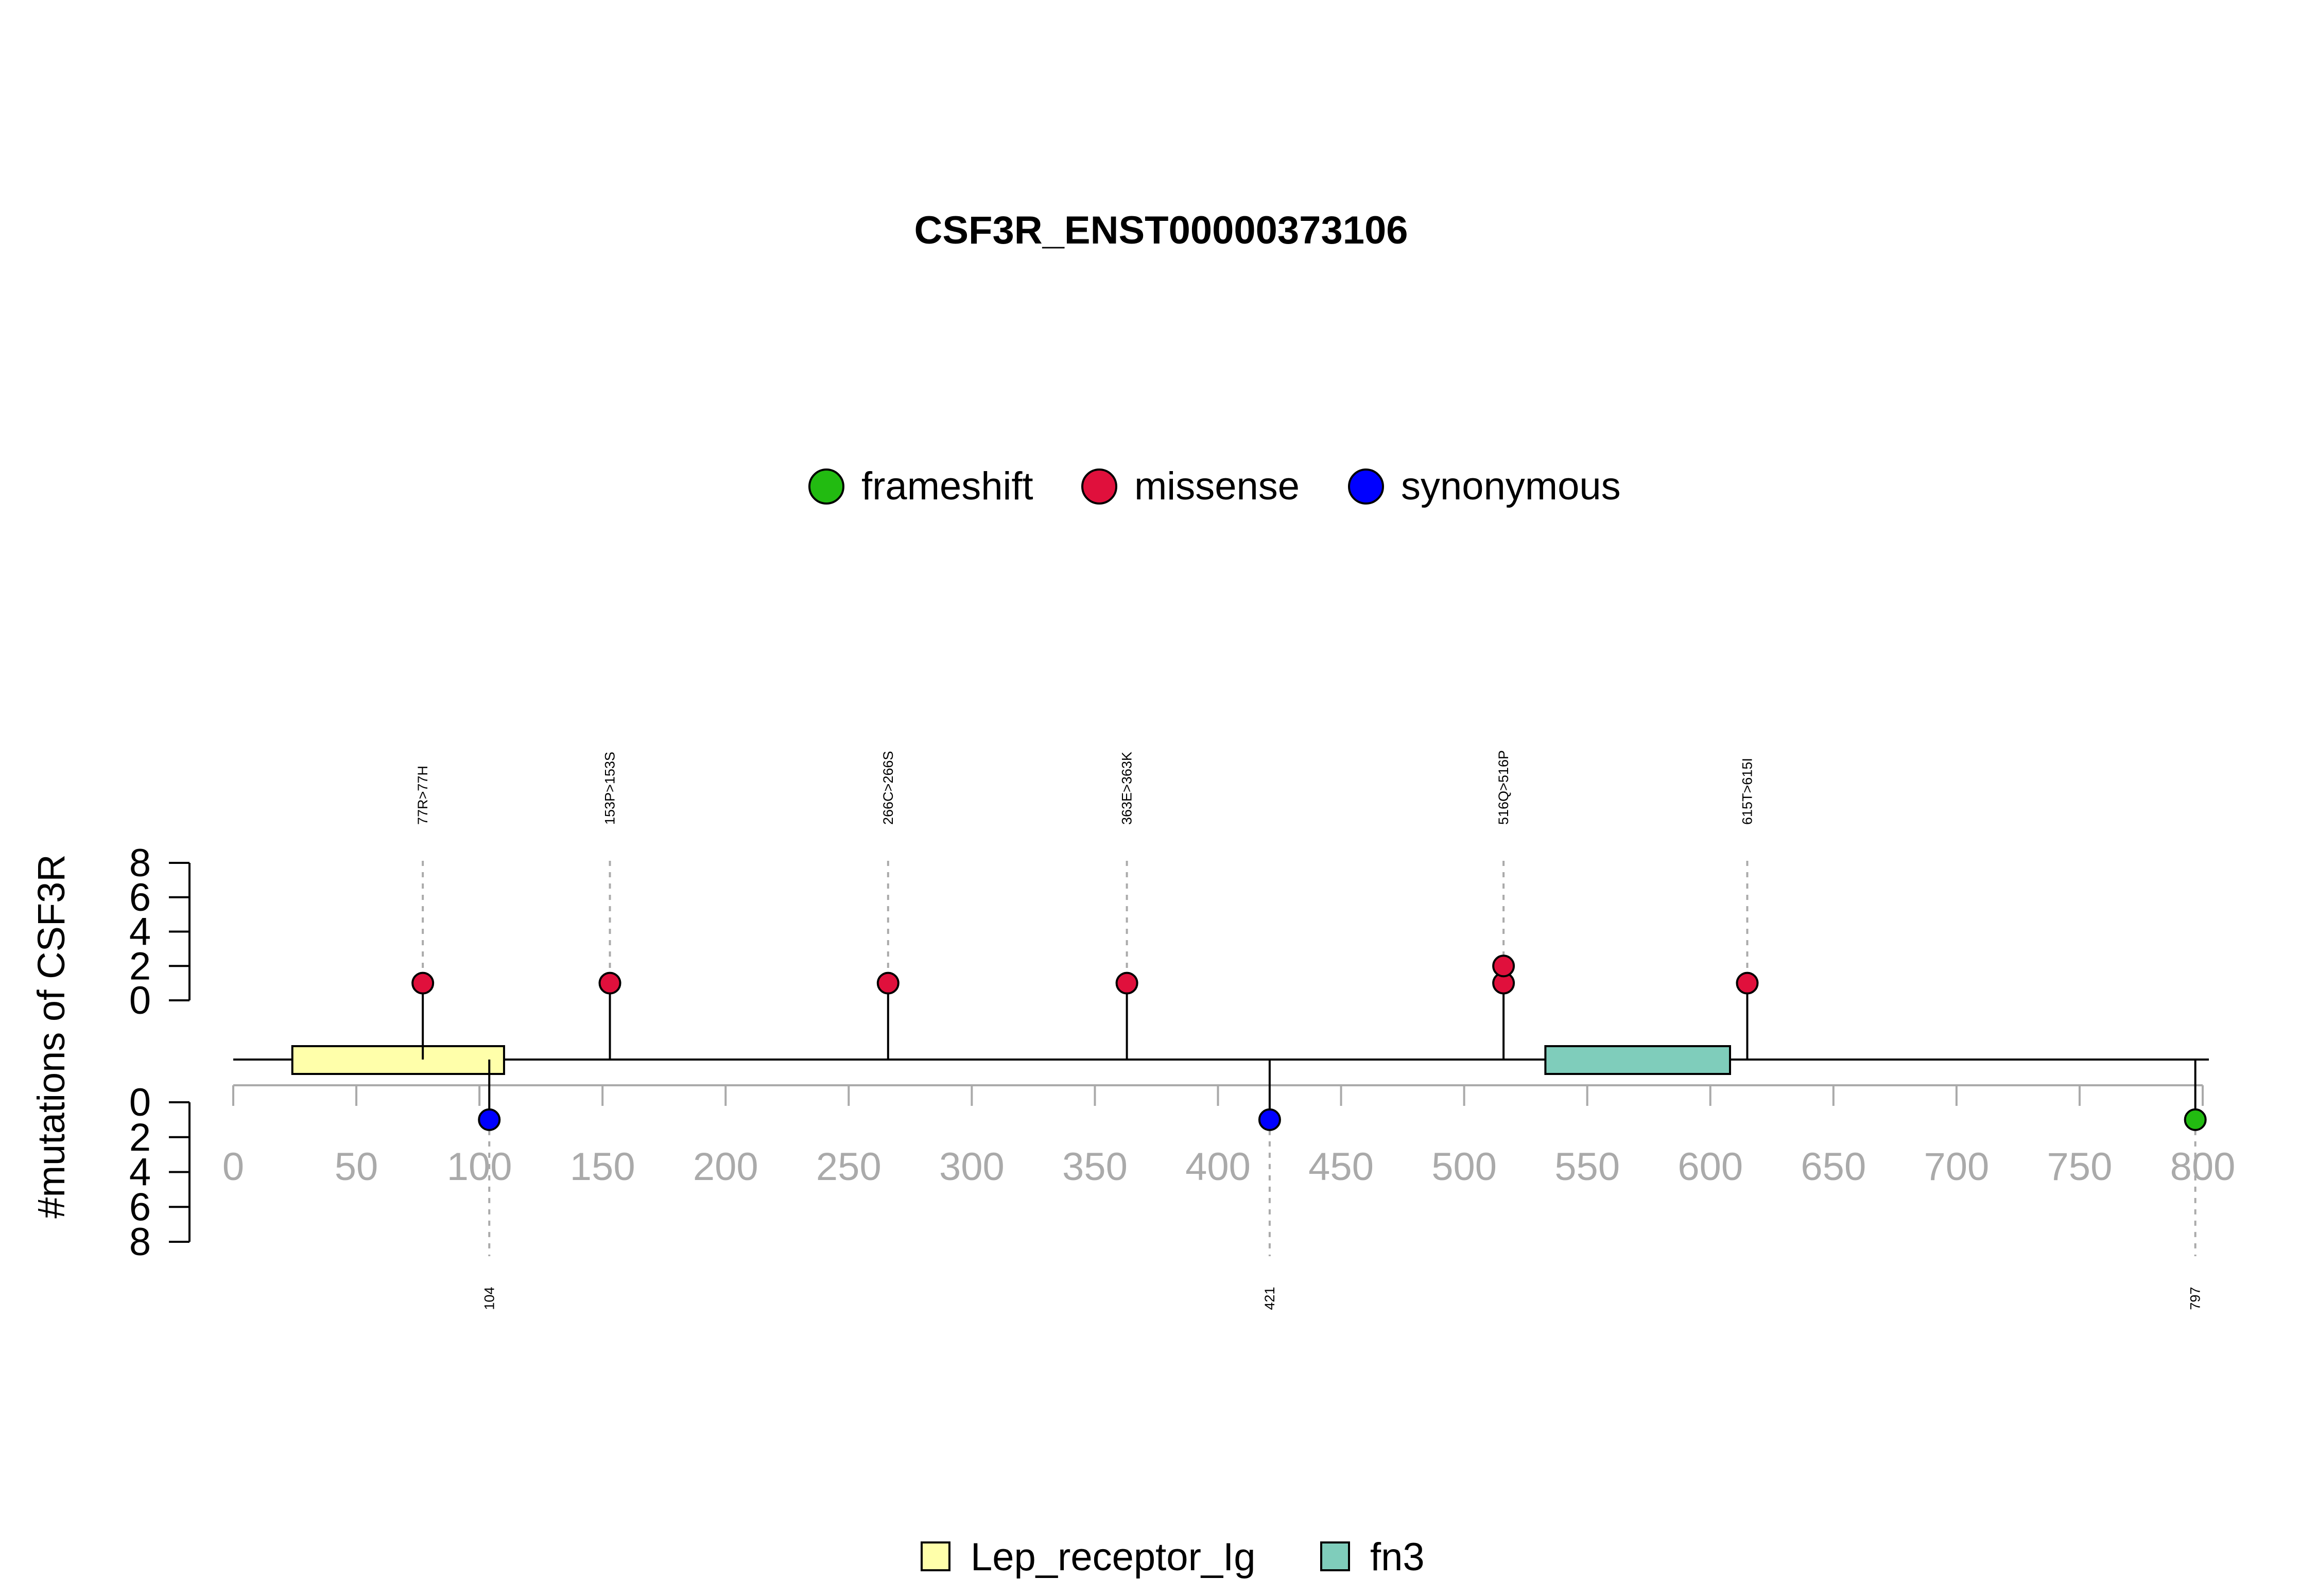 Image resolution: width=2317 pixels, height=1596 pixels. What do you see at coordinates (610, 789) in the screenshot?
I see `mutation-label: 153P>153S` at bounding box center [610, 789].